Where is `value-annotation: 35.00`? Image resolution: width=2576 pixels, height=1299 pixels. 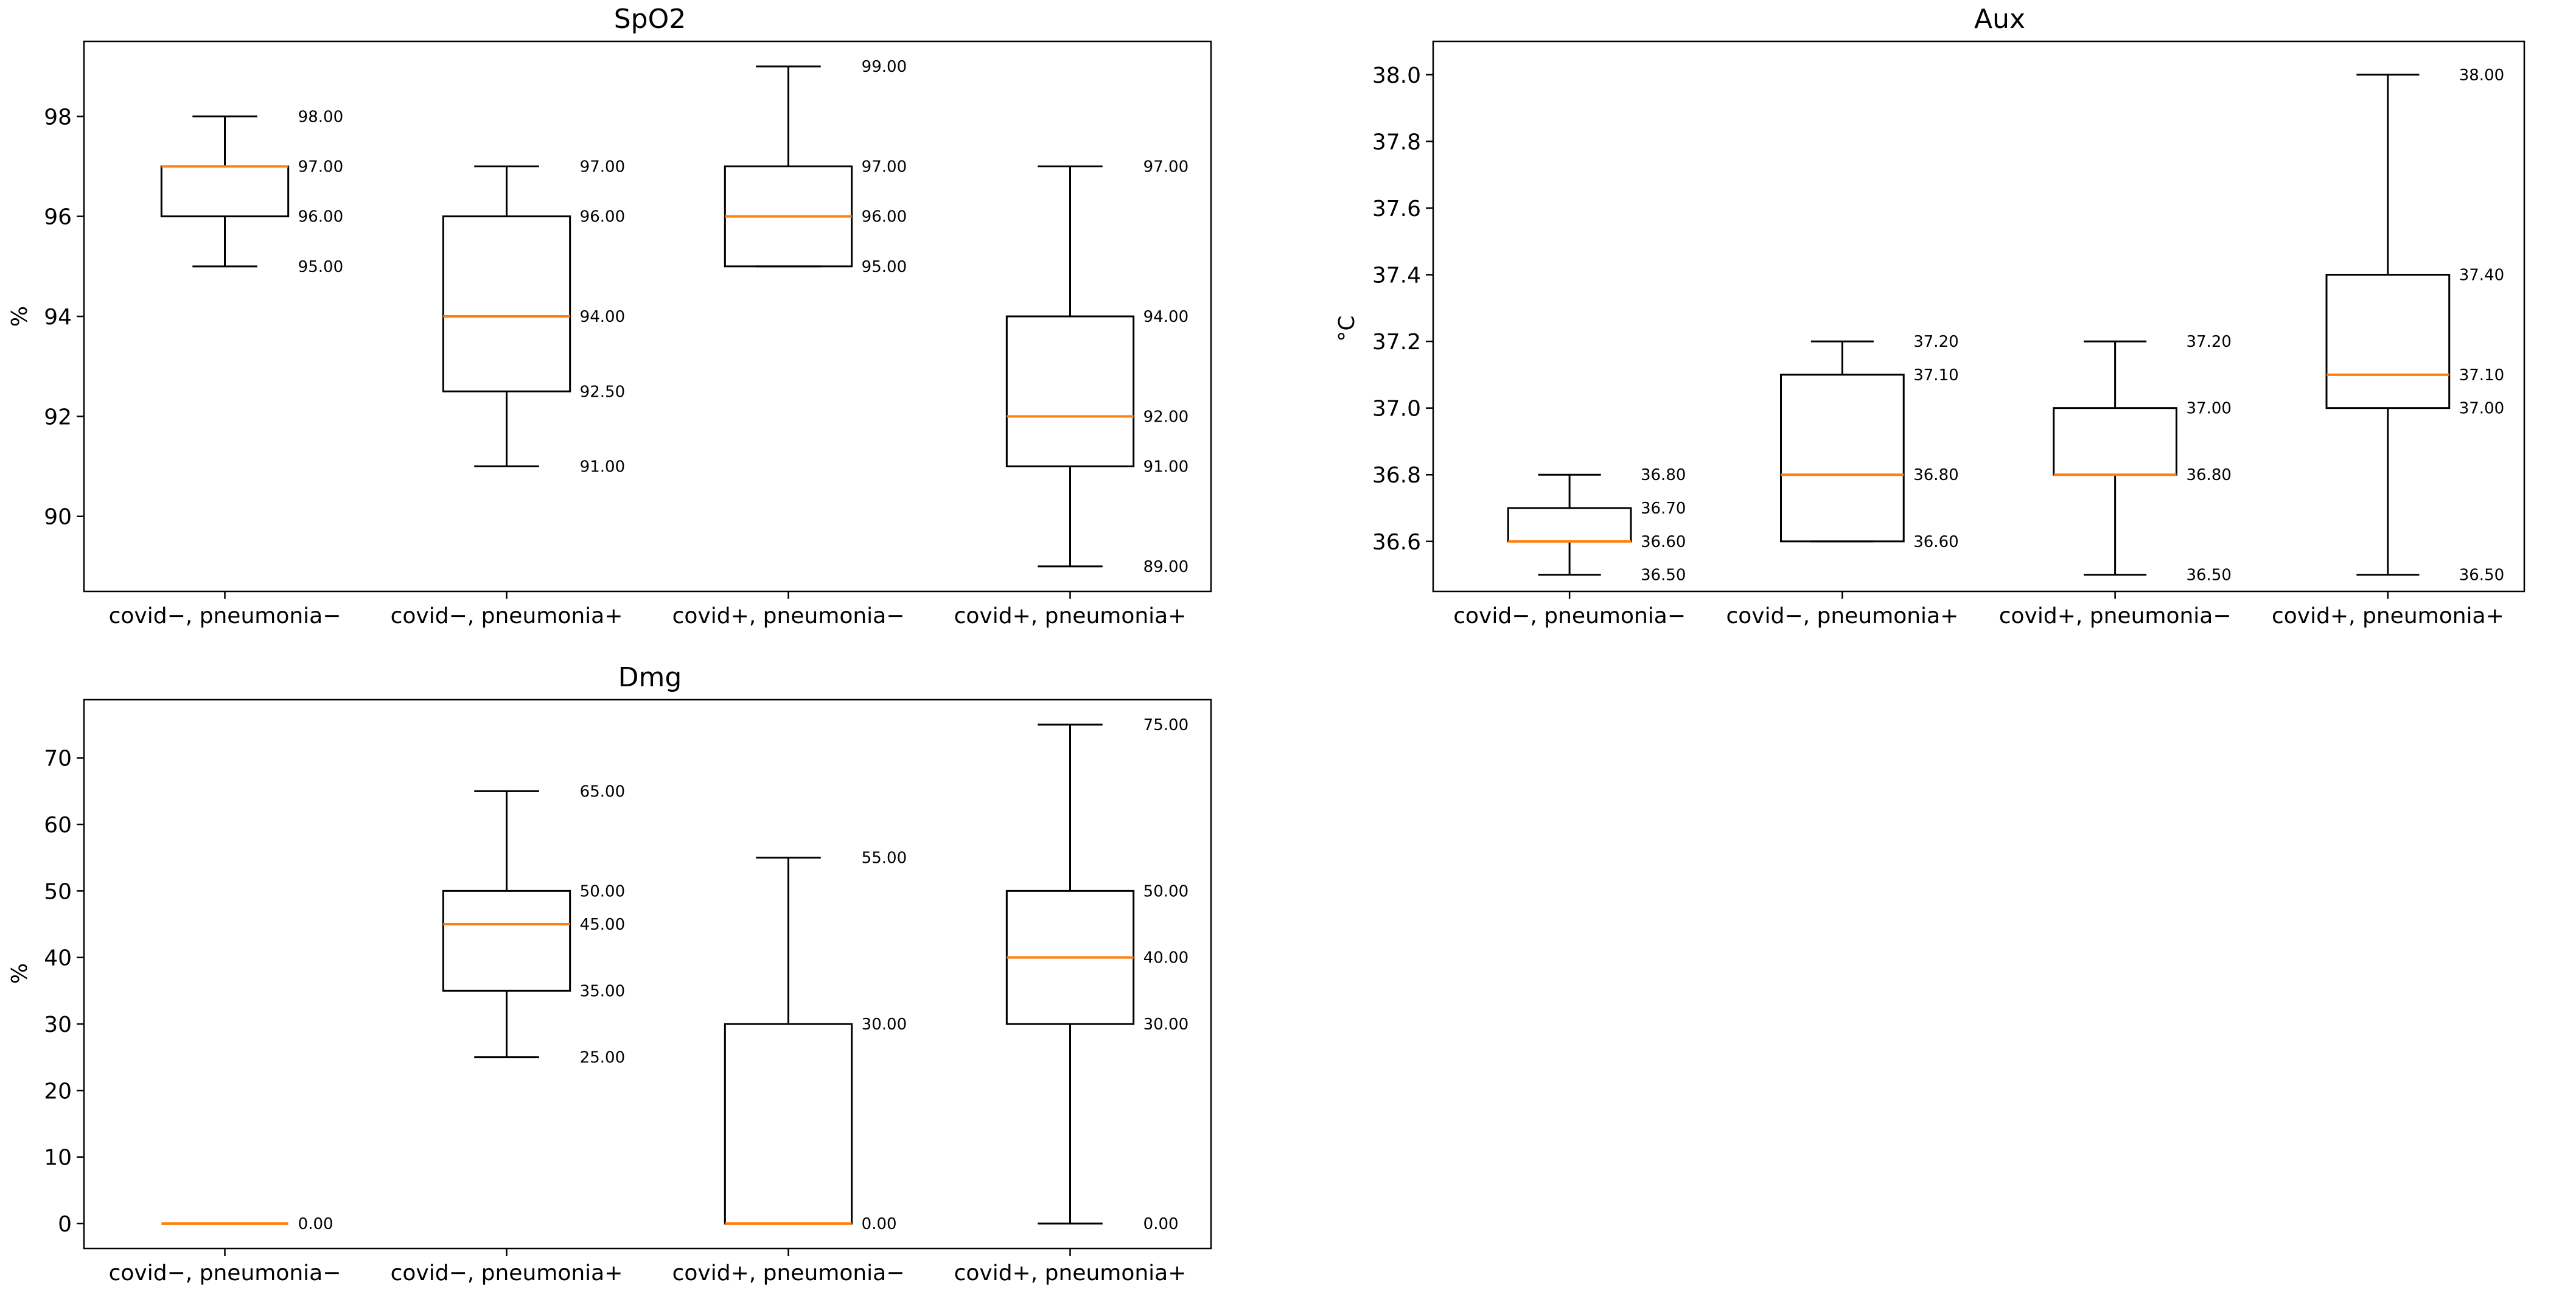
value-annotation: 35.00 is located at coordinates (602, 991).